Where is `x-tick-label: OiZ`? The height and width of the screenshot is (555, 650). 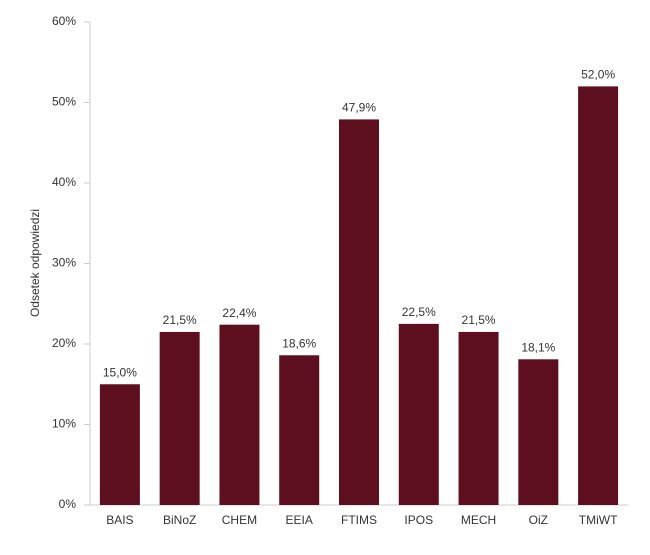
x-tick-label: OiZ is located at coordinates (538, 520).